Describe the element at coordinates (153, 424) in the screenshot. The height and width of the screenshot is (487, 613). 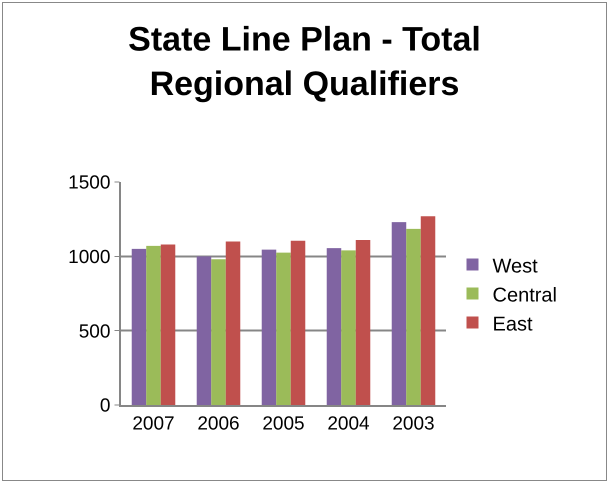
I see `x-tick-label: 2007` at that location.